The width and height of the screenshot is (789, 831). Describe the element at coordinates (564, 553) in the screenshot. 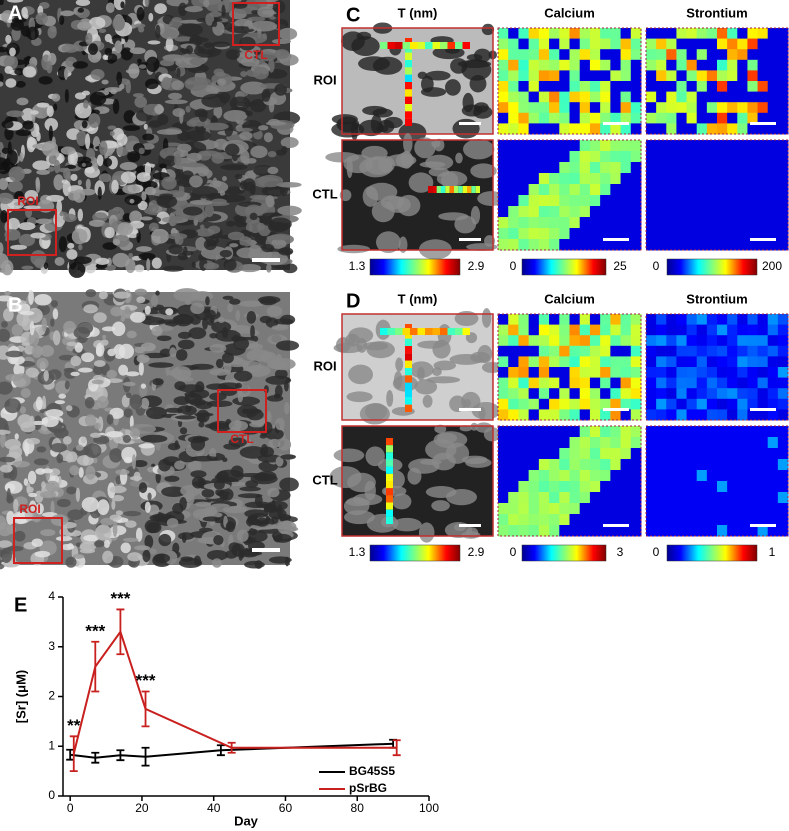

I see `colorbar` at that location.